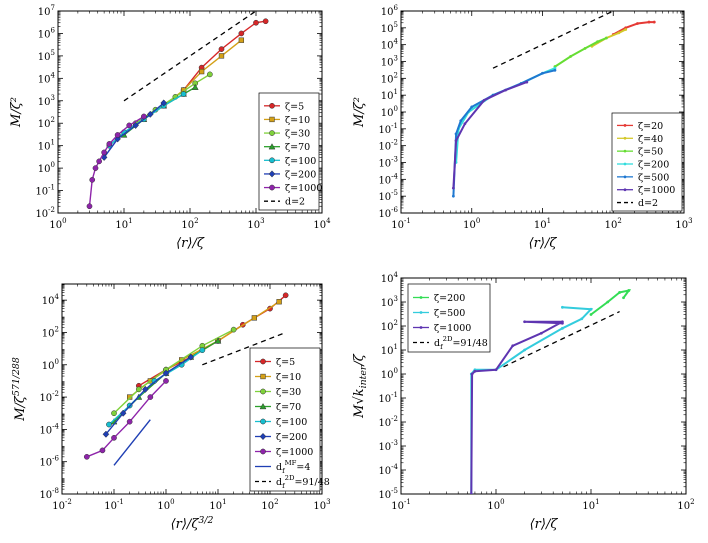 This screenshot has width=708, height=543. Describe the element at coordinates (49, 462) in the screenshot. I see `y-tick-label: 10⁻⁶` at that location.